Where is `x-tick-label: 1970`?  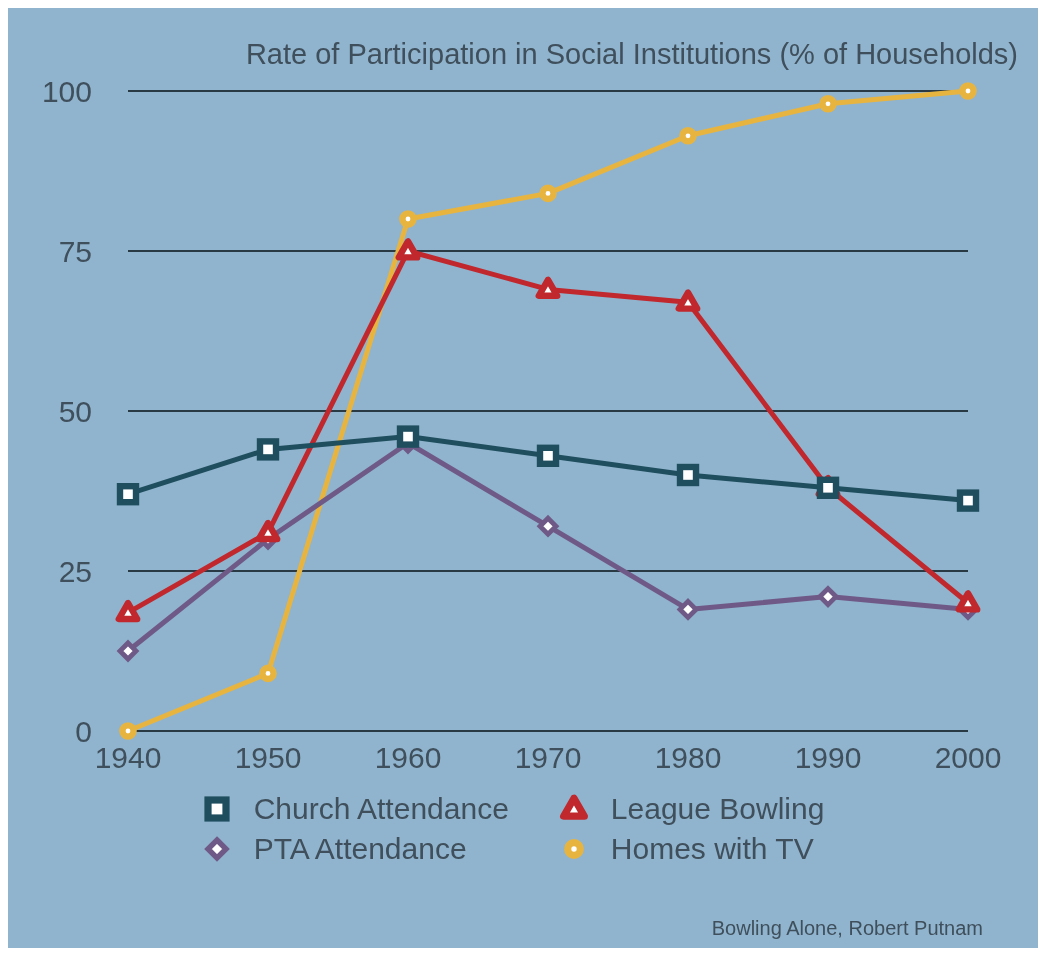 x-tick-label: 1970 is located at coordinates (548, 758).